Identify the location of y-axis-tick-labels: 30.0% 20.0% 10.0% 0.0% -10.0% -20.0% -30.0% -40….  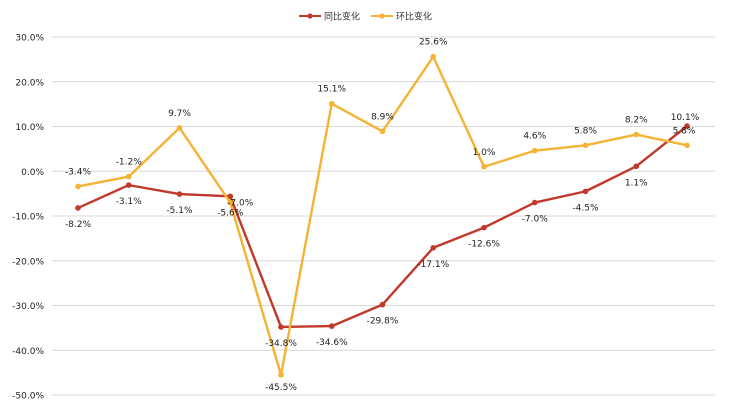
(28, 218).